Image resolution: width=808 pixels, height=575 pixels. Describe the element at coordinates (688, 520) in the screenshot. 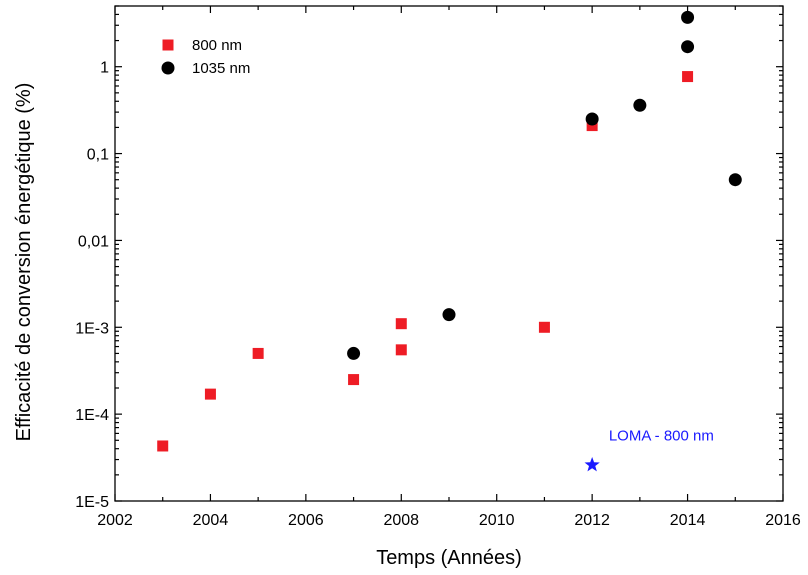

I see `x-tick-label: 2014` at that location.